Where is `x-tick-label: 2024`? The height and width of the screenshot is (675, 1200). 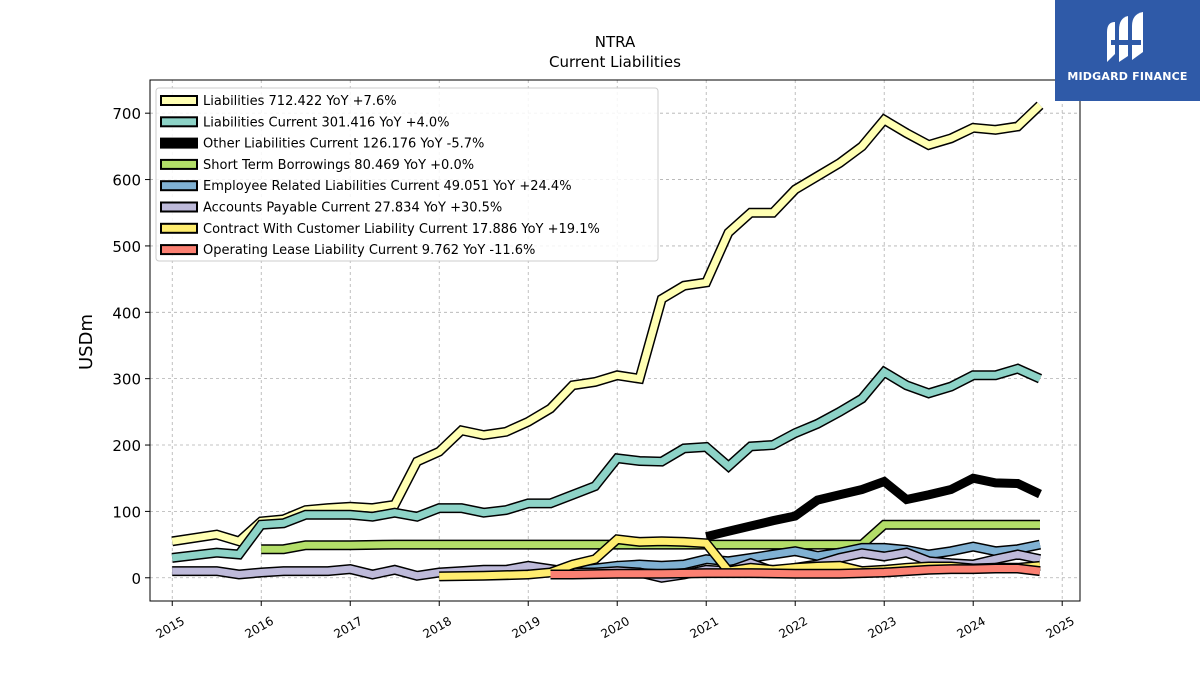 x-tick-label: 2024 is located at coordinates (970, 627).